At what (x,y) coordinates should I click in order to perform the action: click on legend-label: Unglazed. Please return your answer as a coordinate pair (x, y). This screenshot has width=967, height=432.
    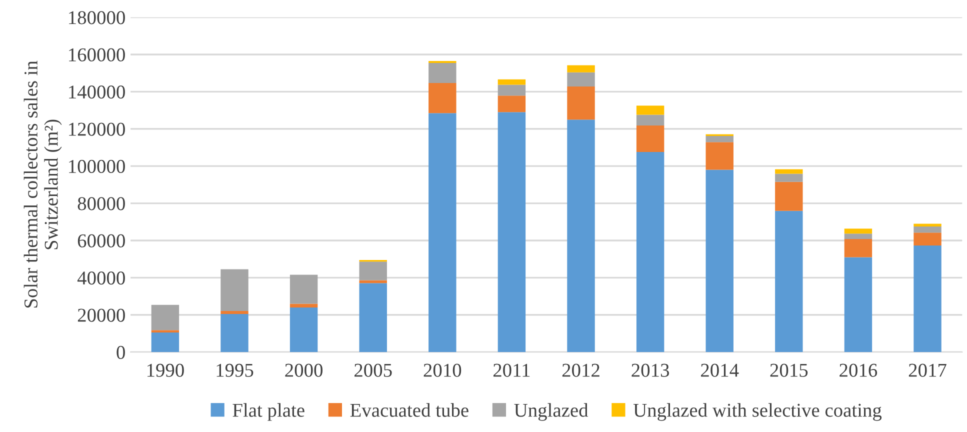
    Looking at the image, I should click on (551, 412).